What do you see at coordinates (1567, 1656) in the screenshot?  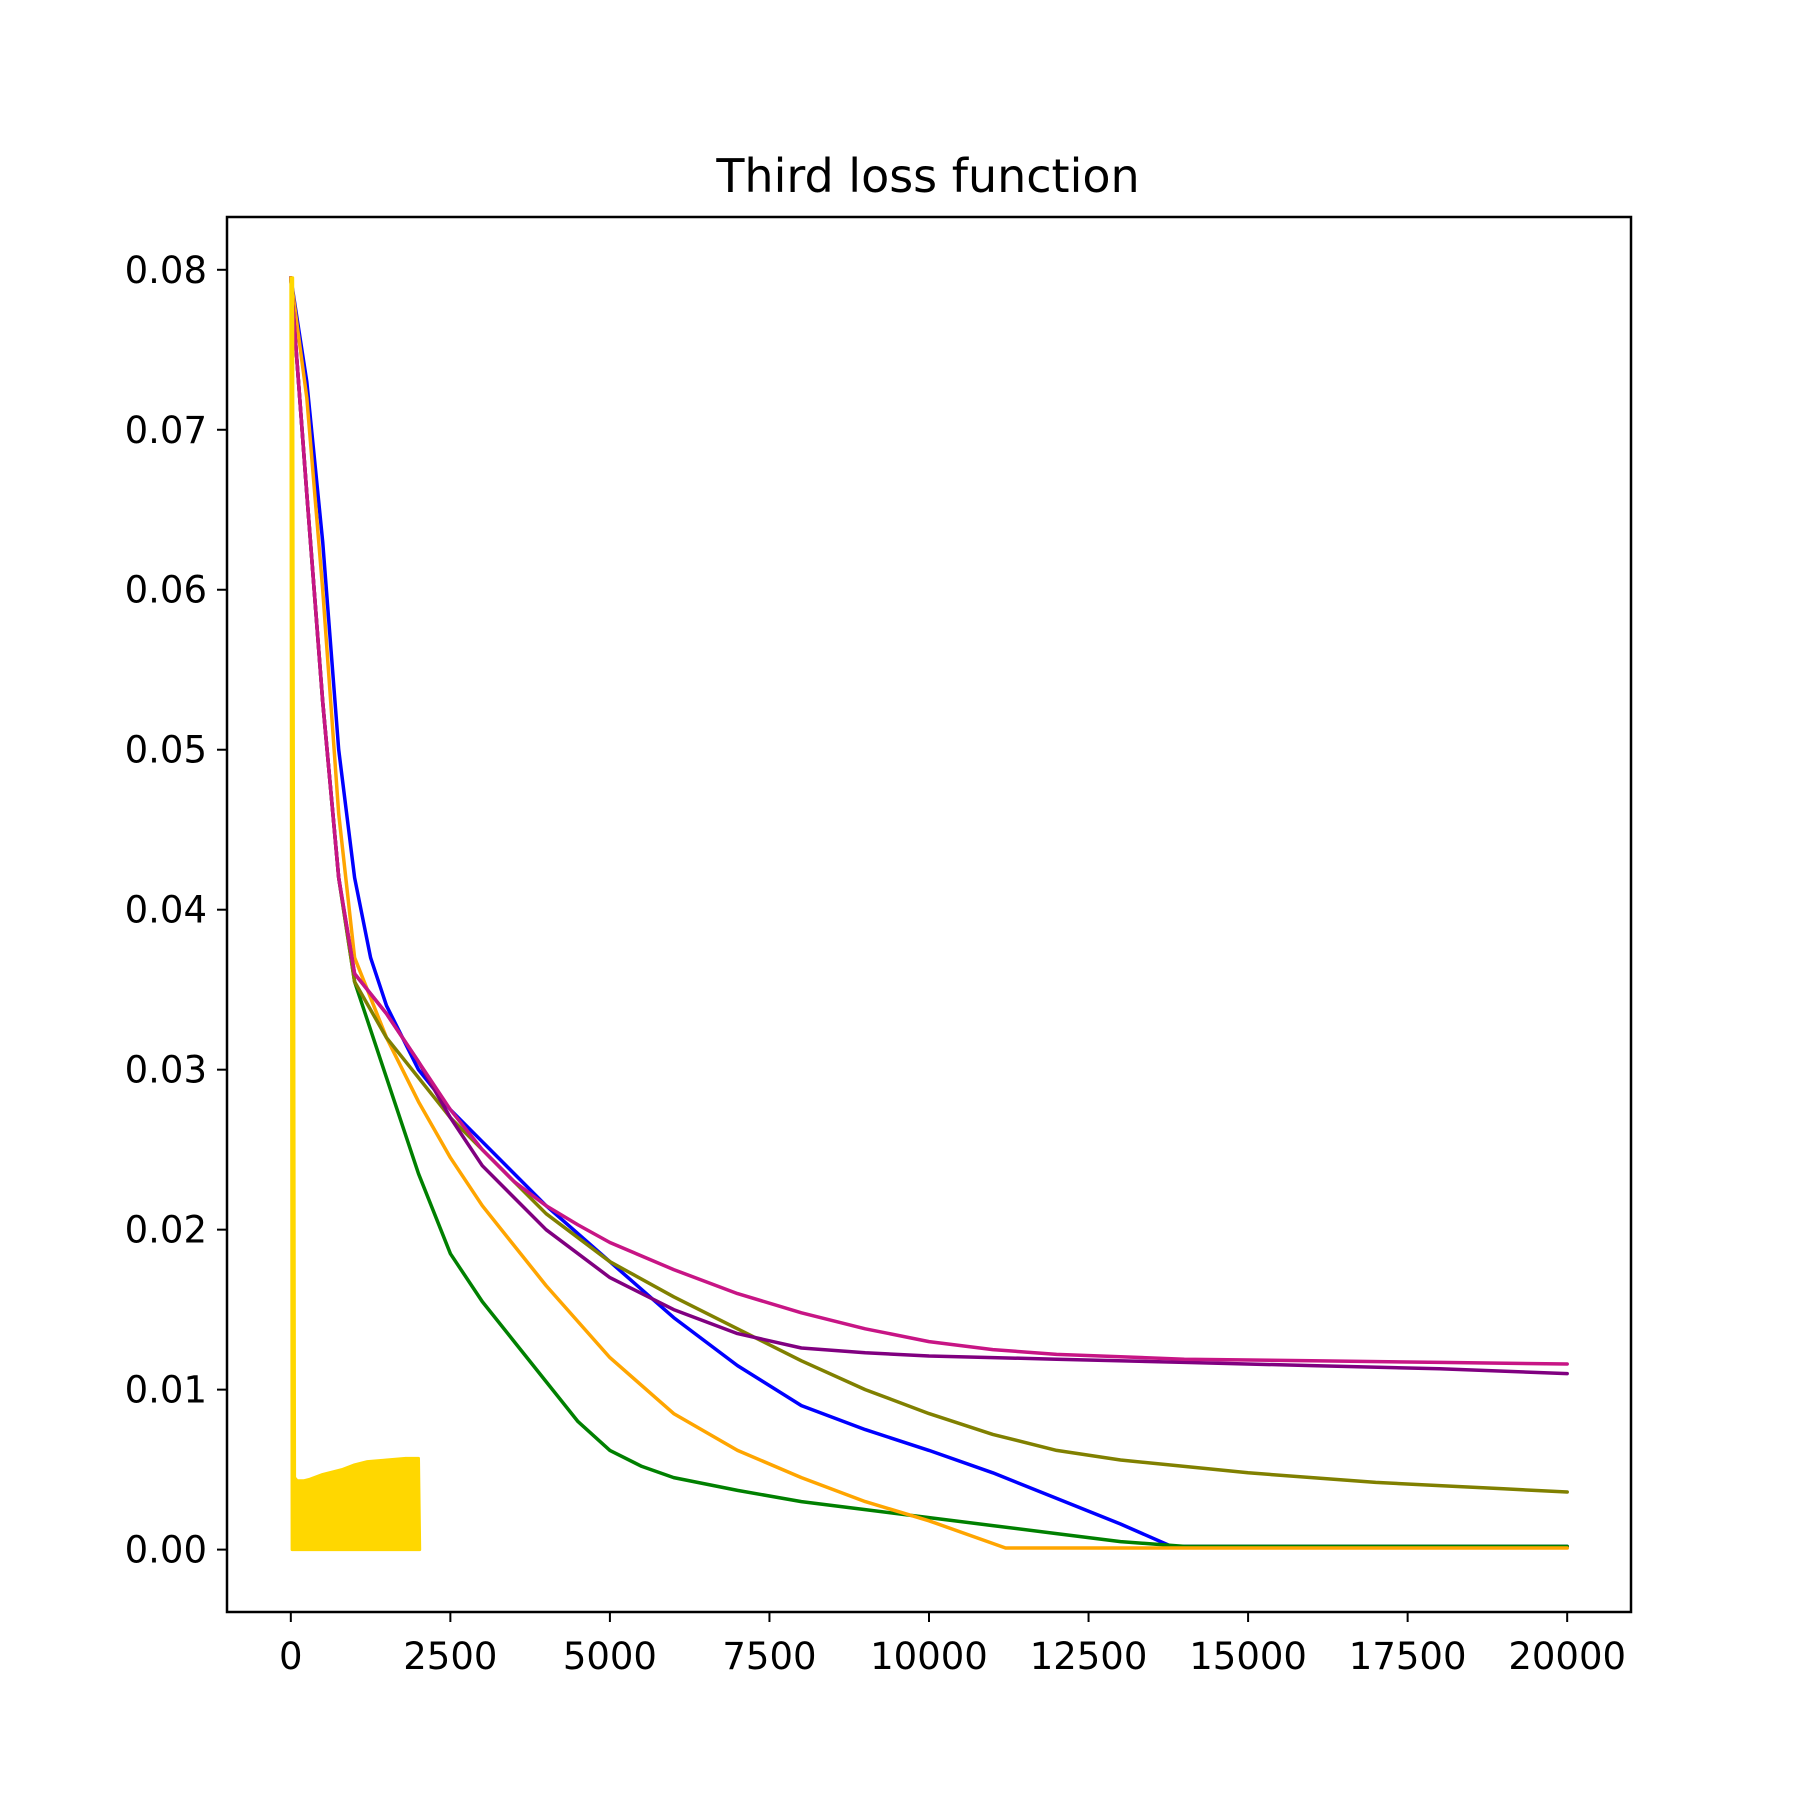 I see `x-tick-label: 20000` at bounding box center [1567, 1656].